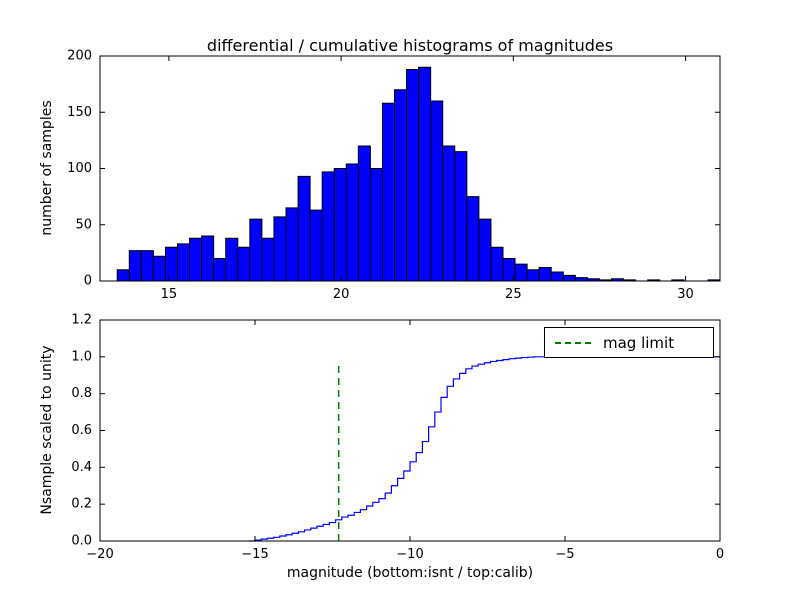 This screenshot has width=800, height=600. I want to click on legend-label: mag limit, so click(639, 342).